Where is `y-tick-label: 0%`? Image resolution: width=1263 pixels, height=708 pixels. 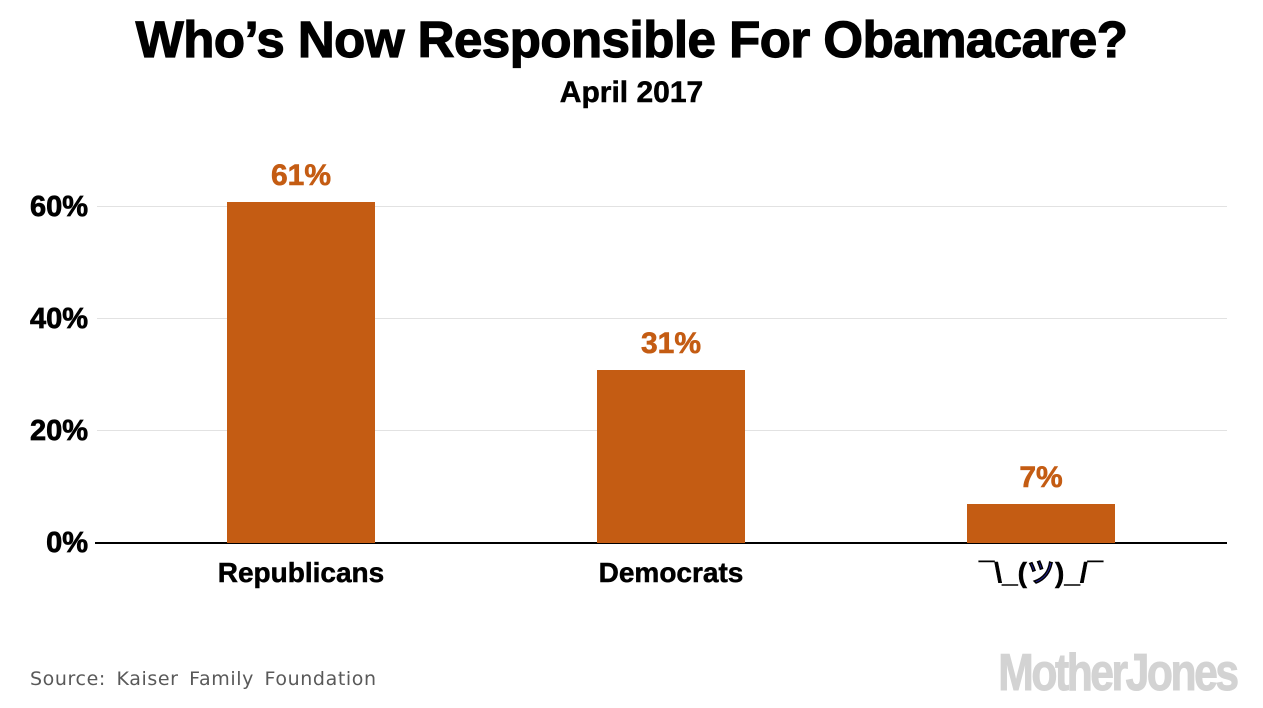
y-tick-label: 0% is located at coordinates (67, 543).